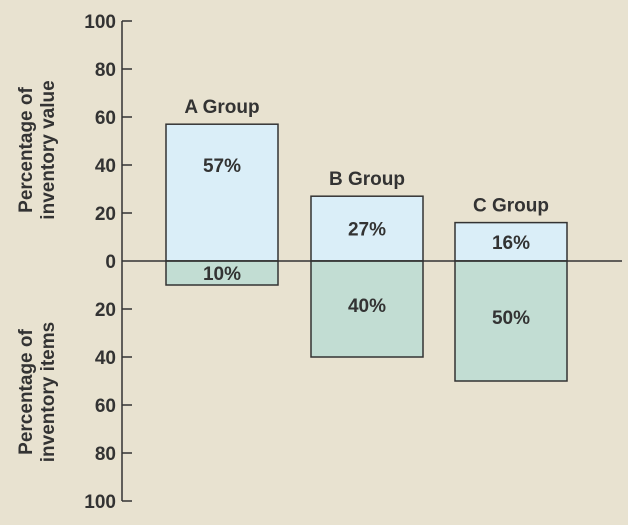 Image resolution: width=628 pixels, height=525 pixels. I want to click on y-tick-label-top-40: 40, so click(105, 166).